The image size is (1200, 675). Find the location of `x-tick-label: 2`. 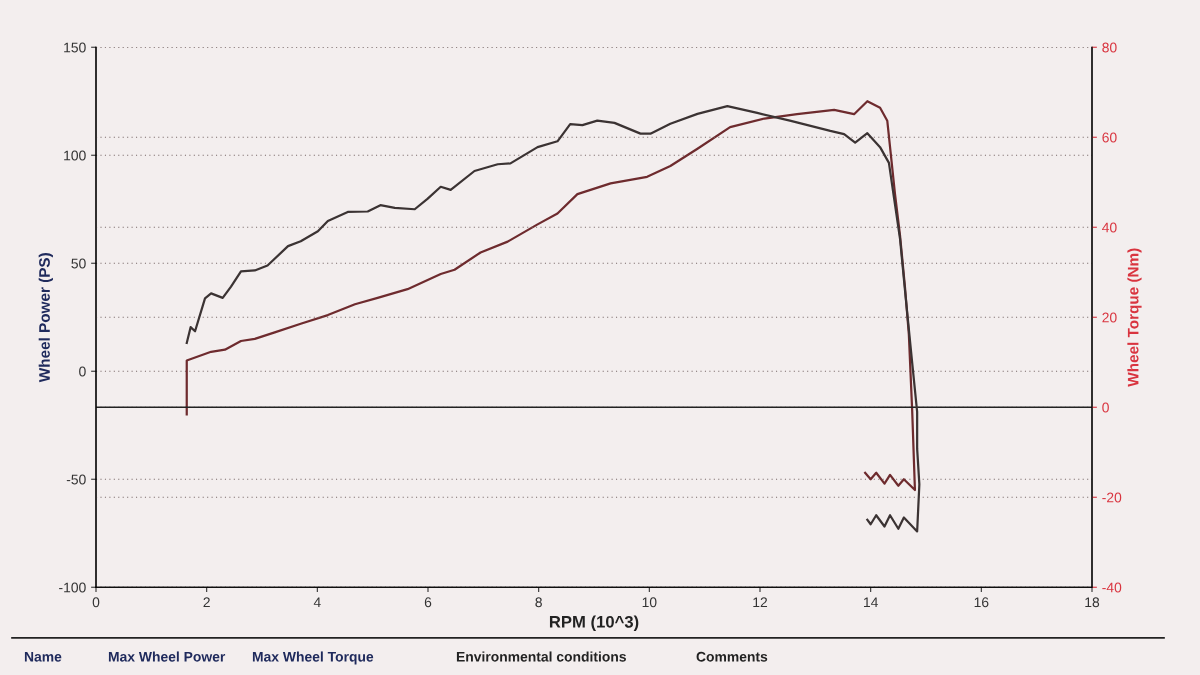

x-tick-label: 2 is located at coordinates (206, 602).